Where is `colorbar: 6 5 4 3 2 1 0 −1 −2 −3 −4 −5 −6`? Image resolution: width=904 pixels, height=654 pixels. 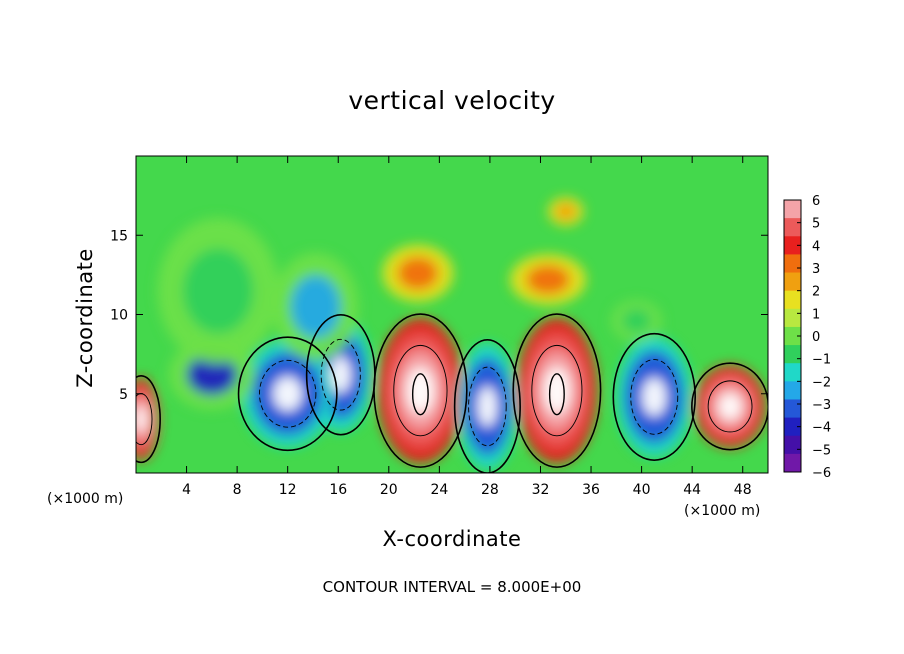
colorbar: 6 5 4 3 2 1 0 −1 −2 −3 −4 −5 −6 is located at coordinates (807, 337).